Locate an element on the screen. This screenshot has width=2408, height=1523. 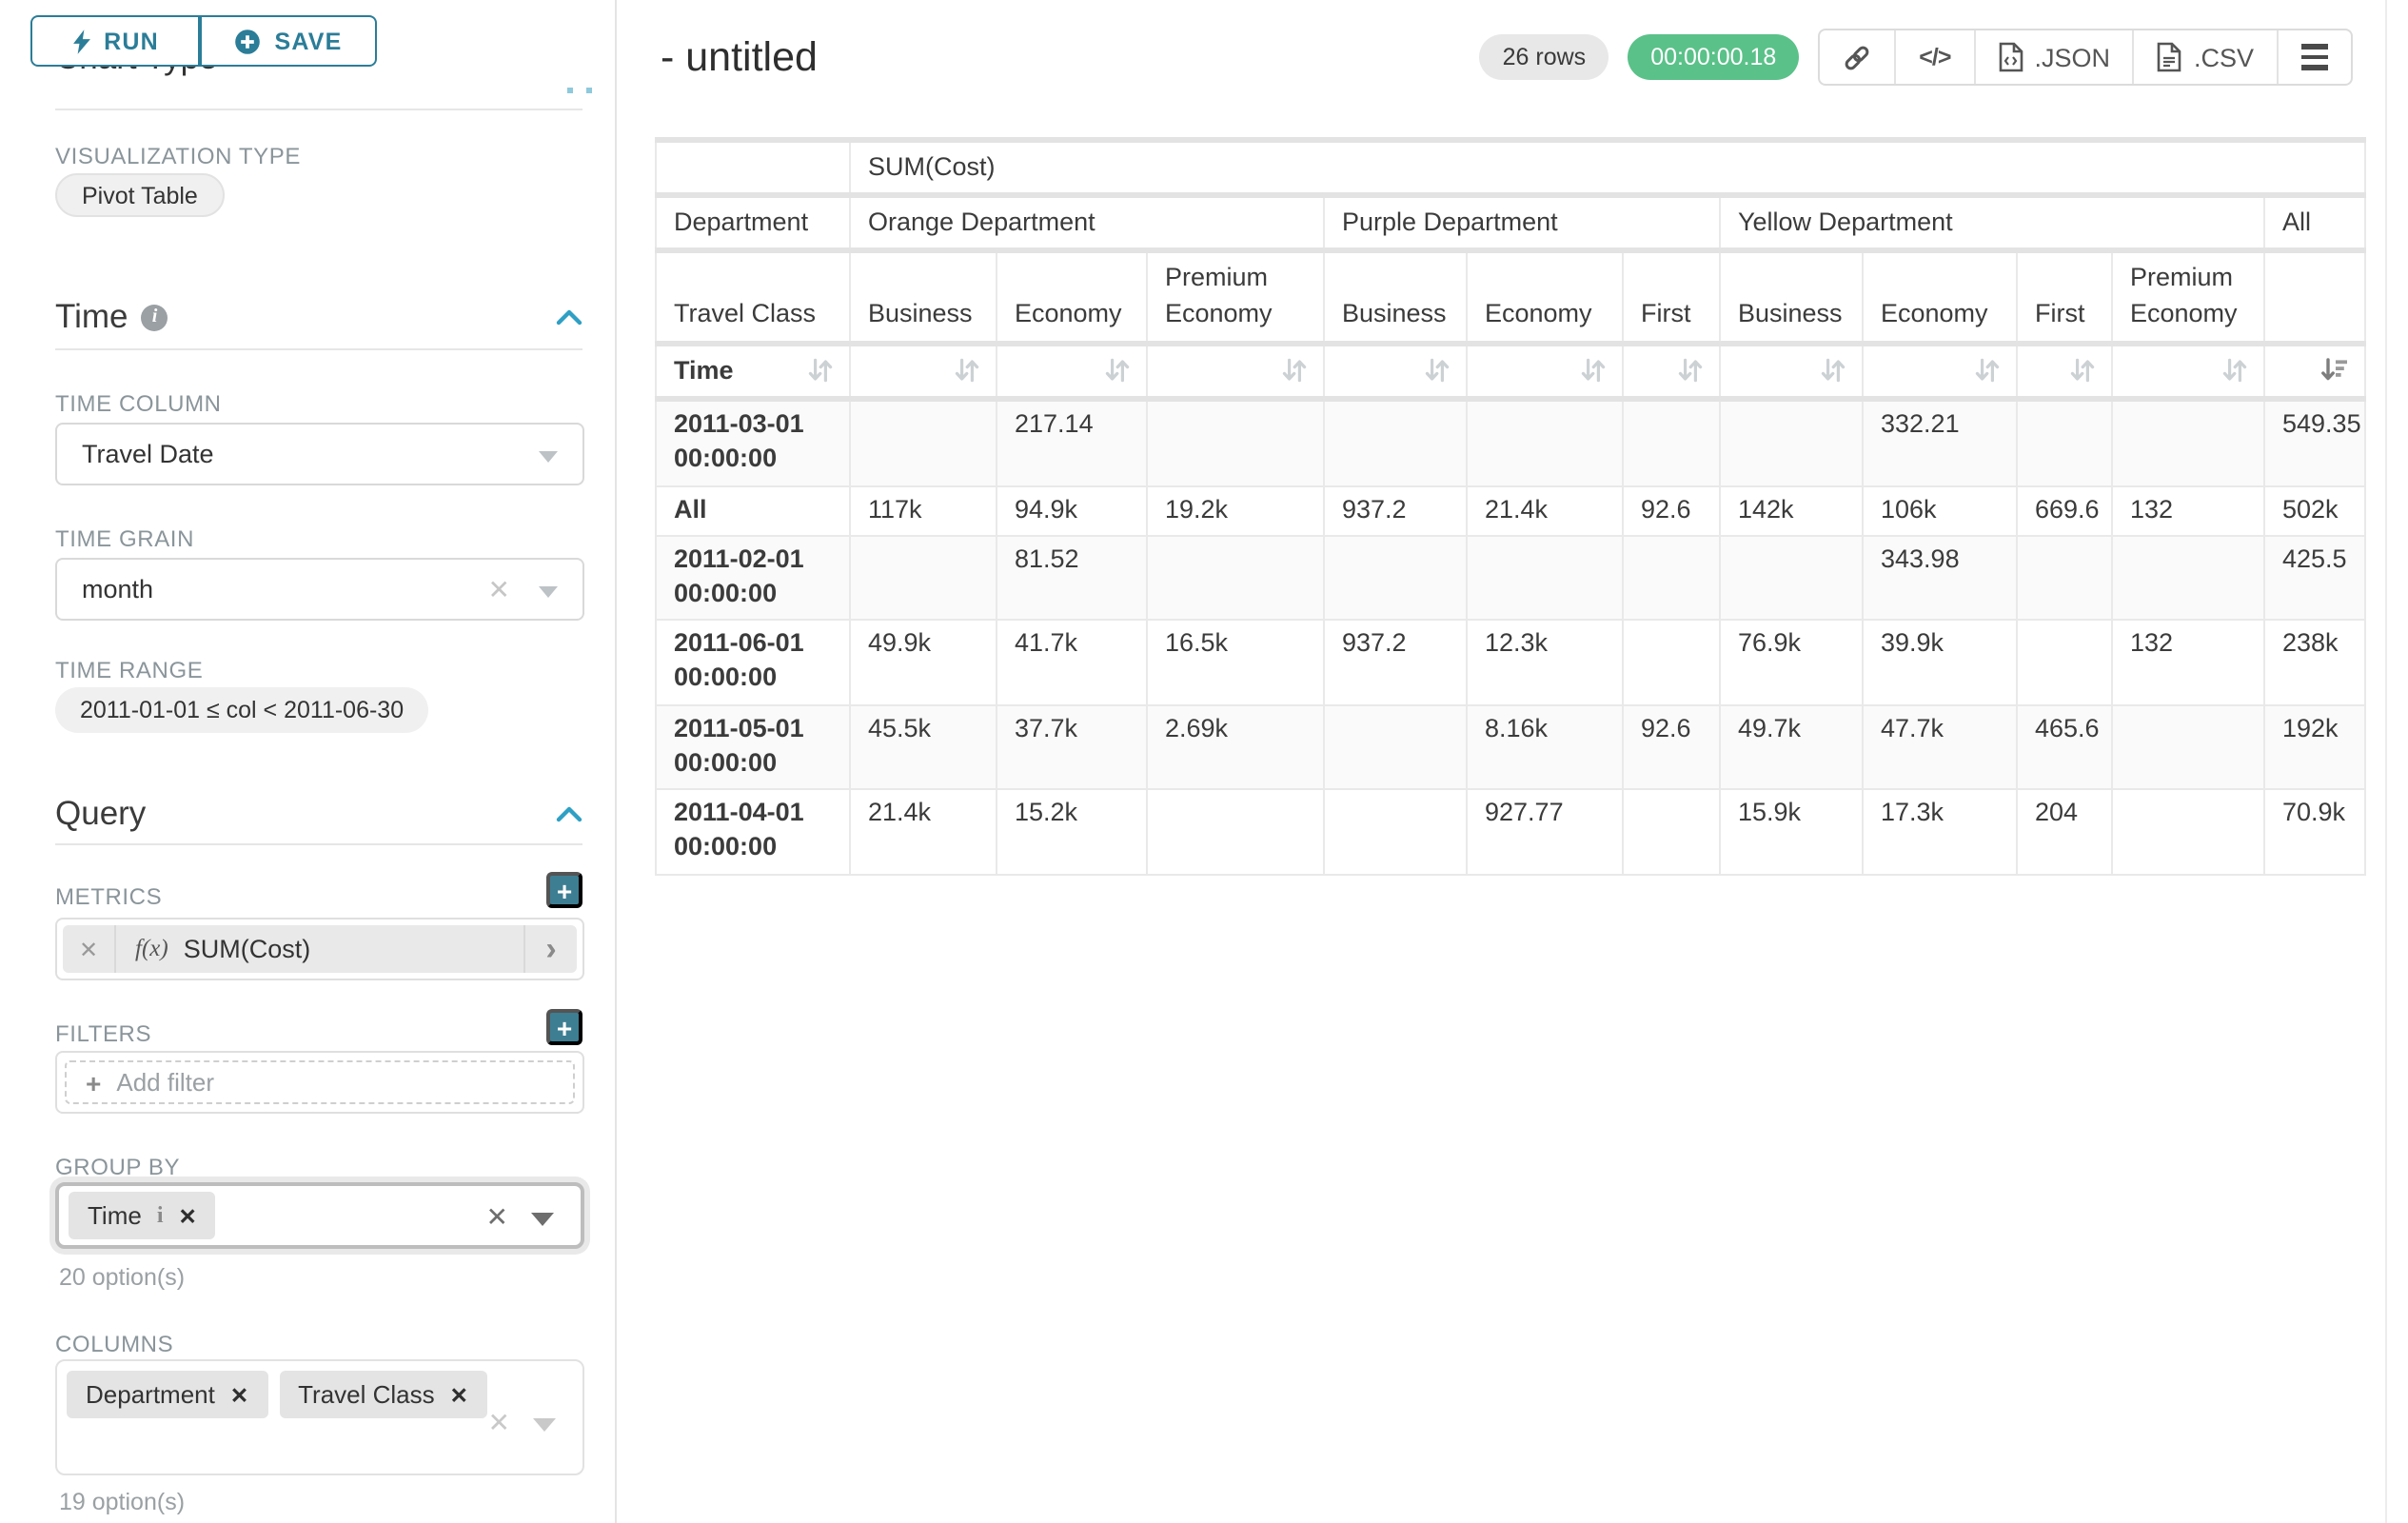
chip-label: Time is located at coordinates (115, 1216).